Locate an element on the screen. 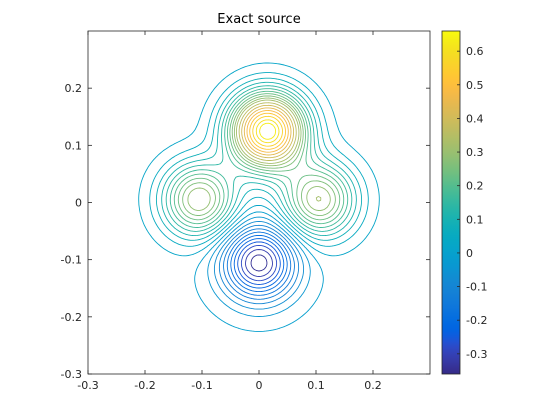 Image resolution: width=560 pixels, height=420 pixels. y-tick-label: -0.1 is located at coordinates (71, 260).